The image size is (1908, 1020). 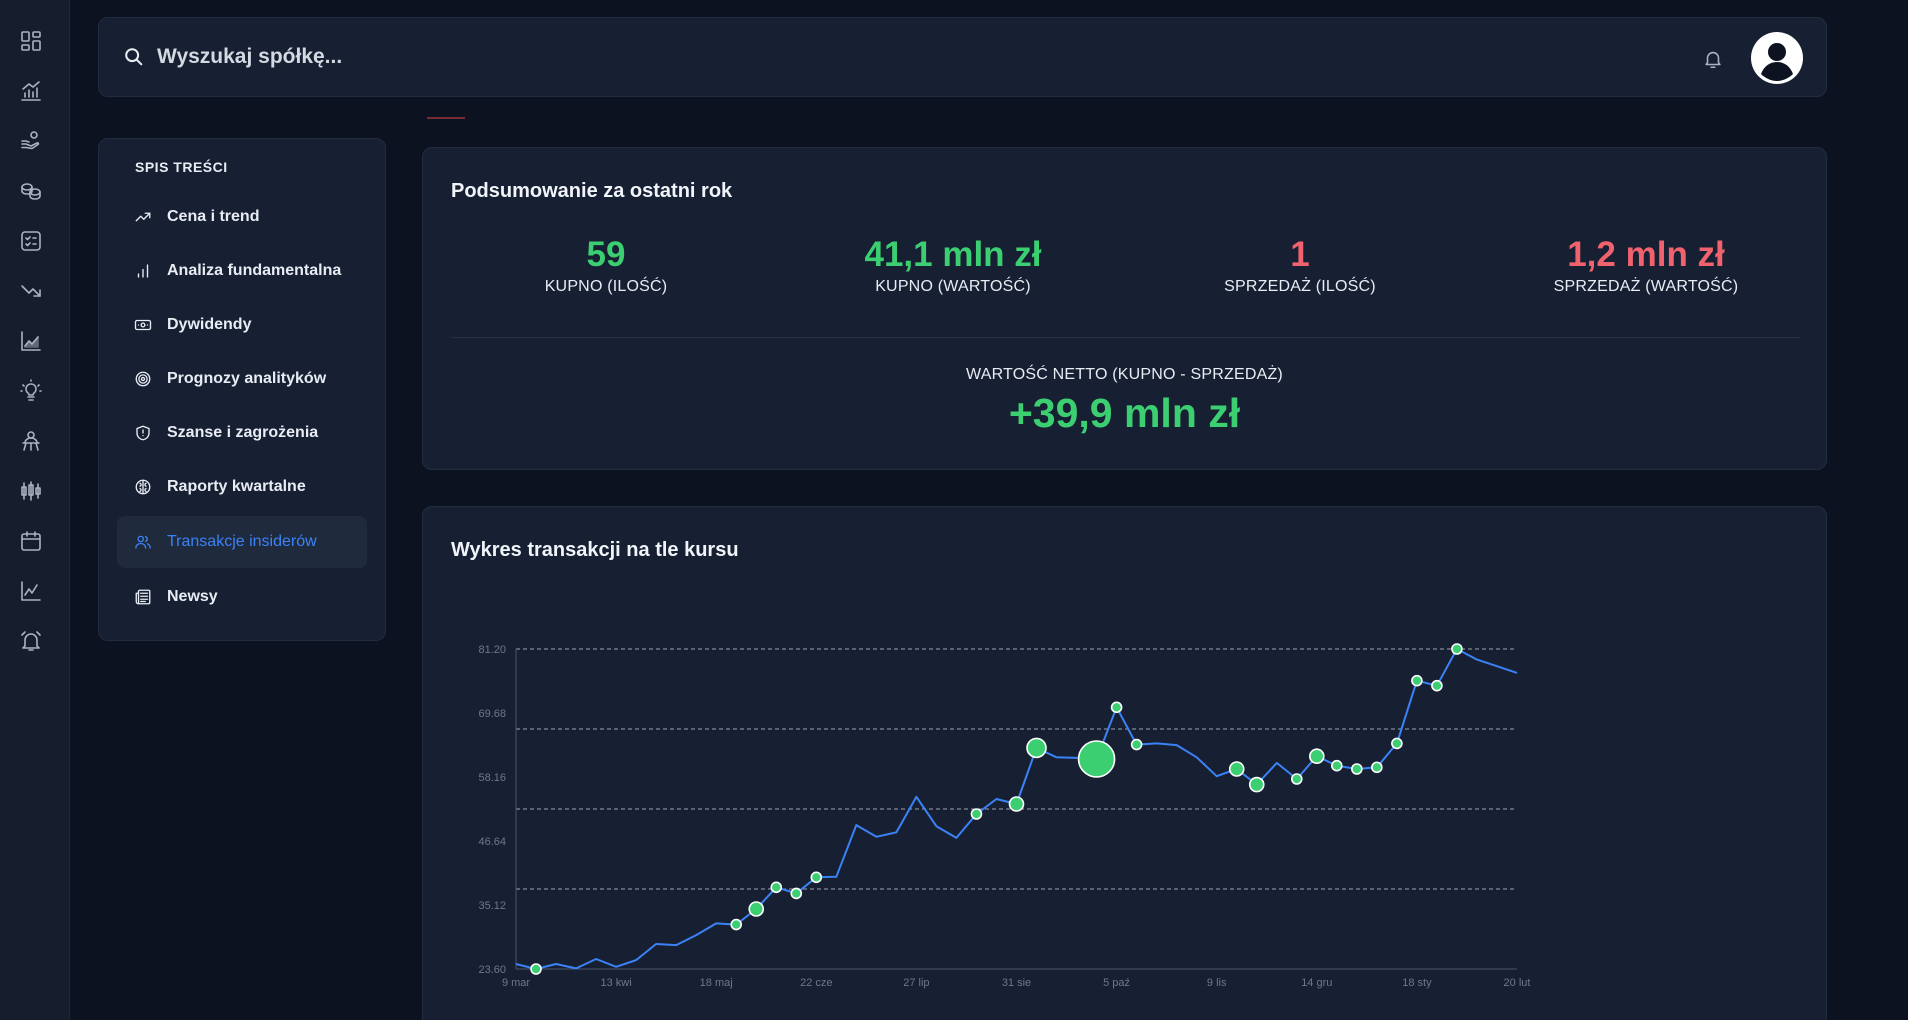 I want to click on toc-item-dywidendy: Dywidendy, so click(x=242, y=325).